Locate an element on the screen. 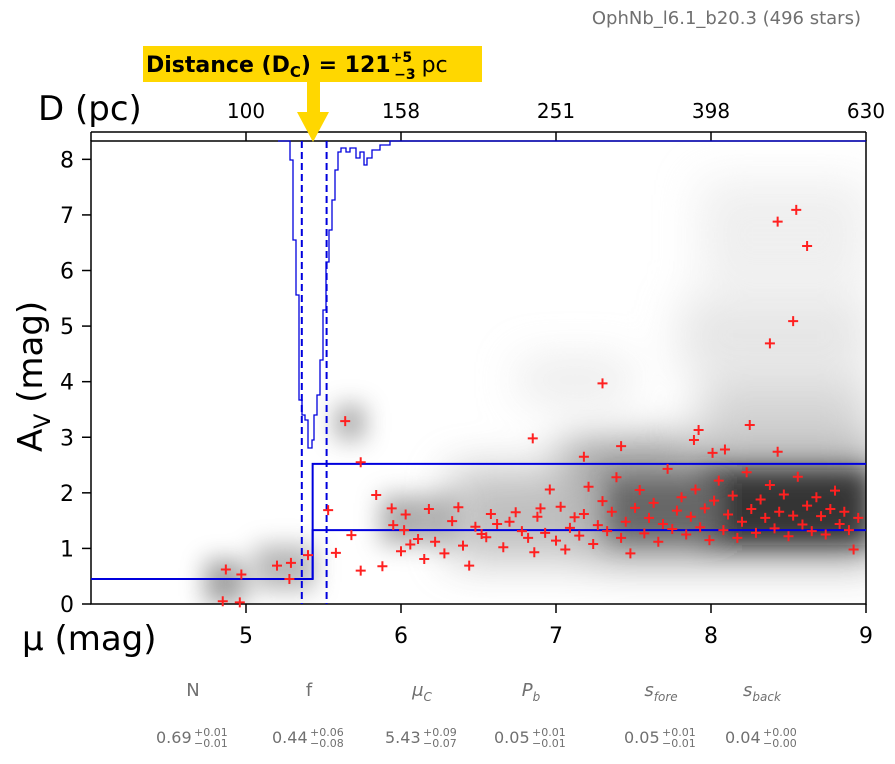 Image resolution: width=895 pixels, height=764 pixels. x-tick-label: 9 is located at coordinates (866, 636).